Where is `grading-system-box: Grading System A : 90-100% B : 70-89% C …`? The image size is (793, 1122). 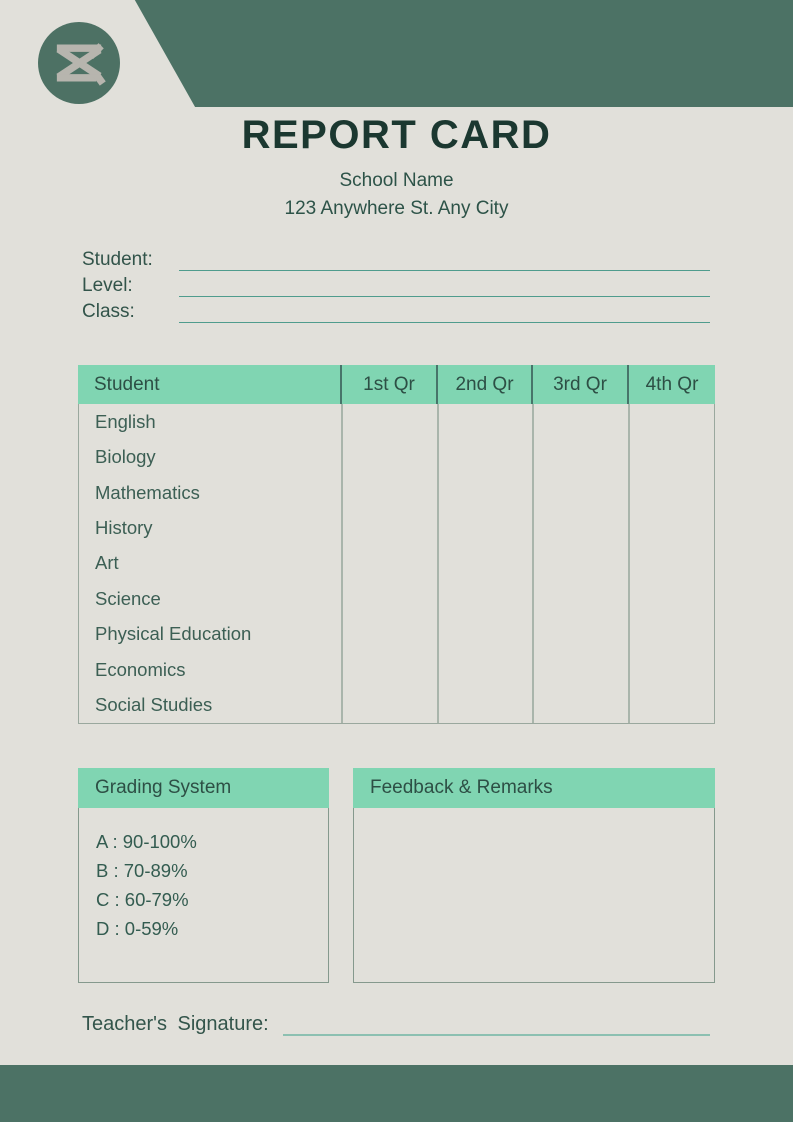
grading-system-box: Grading System A : 90-100% B : 70-89% C … is located at coordinates (203, 875).